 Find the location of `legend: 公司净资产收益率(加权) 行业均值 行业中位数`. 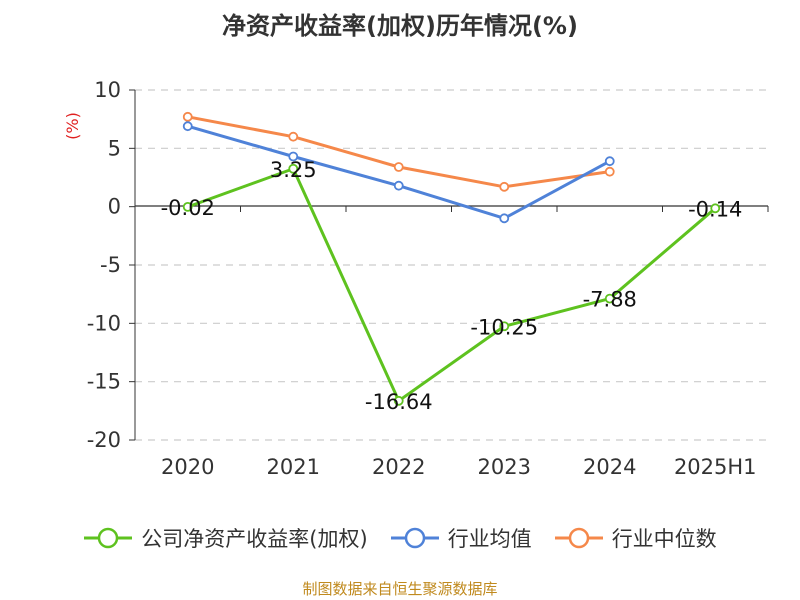

legend: 公司净资产收益率(加权) 行业均值 行业中位数 is located at coordinates (400, 538).